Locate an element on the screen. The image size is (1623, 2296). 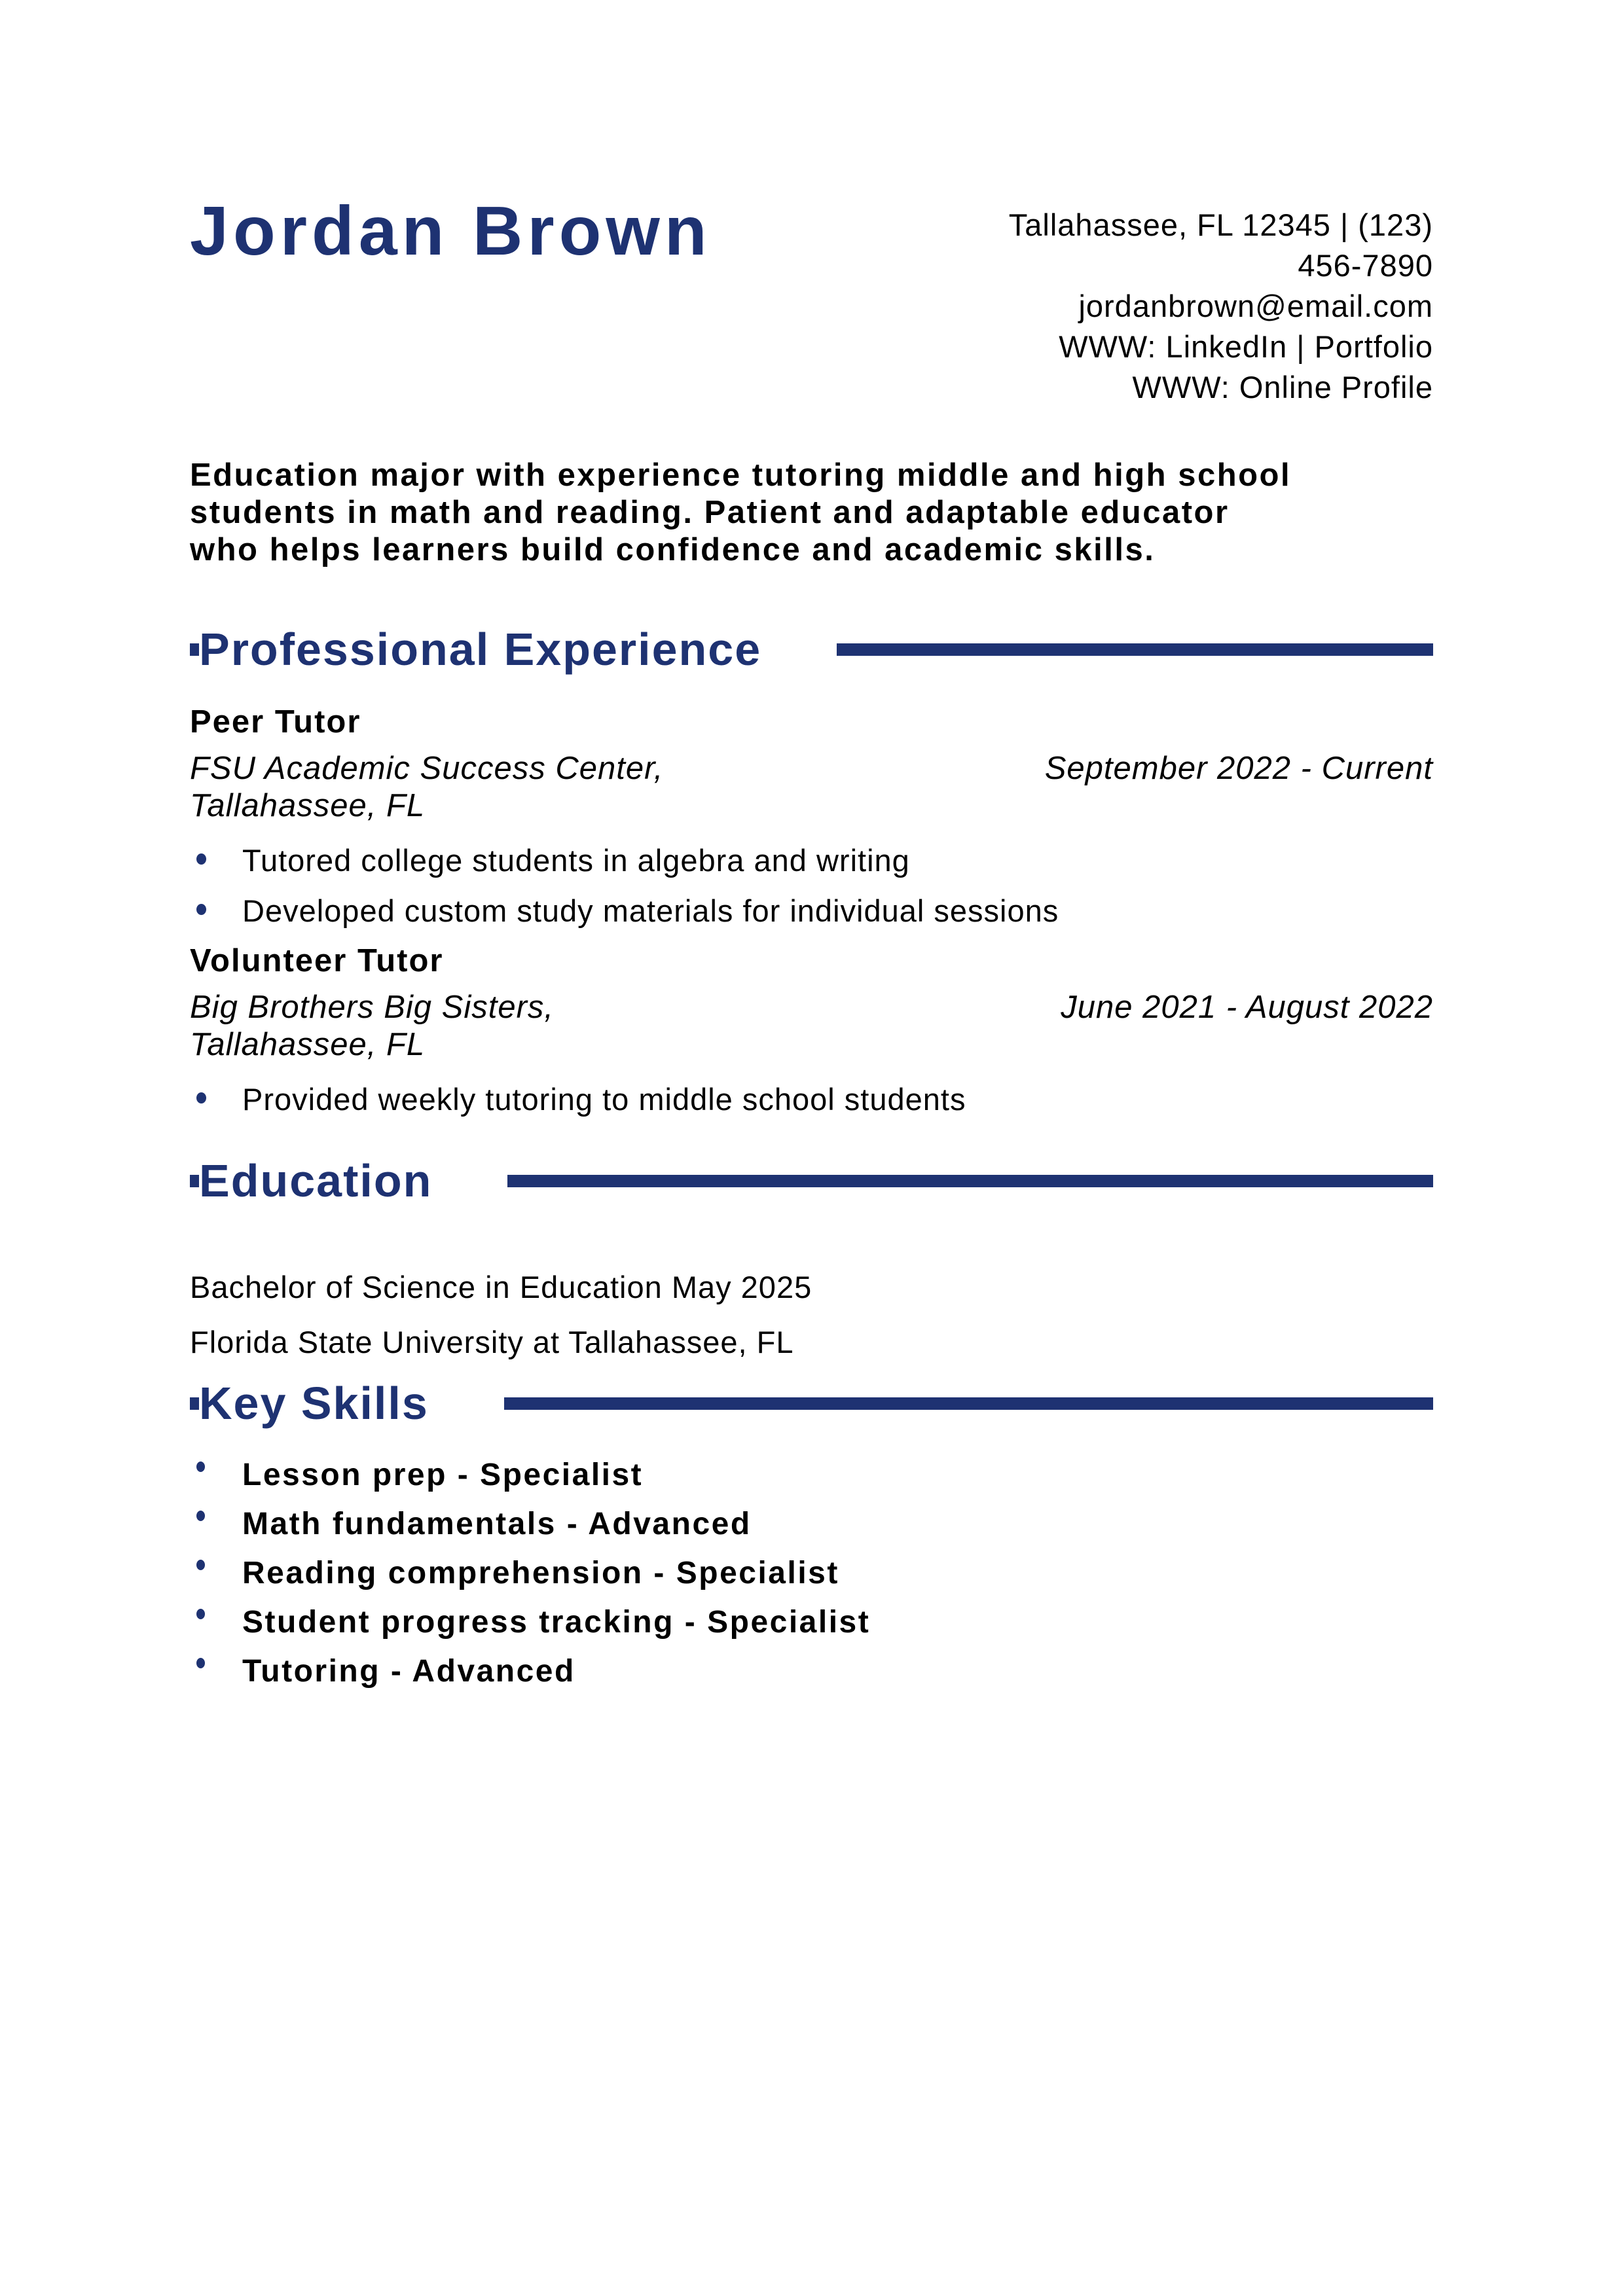
skill-text: Lesson prep - Specialist is located at coordinates (443, 1475).